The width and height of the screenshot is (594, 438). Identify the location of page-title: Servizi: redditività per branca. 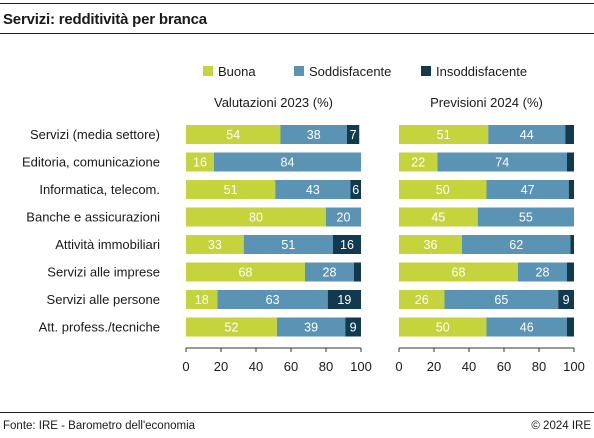
(105, 19).